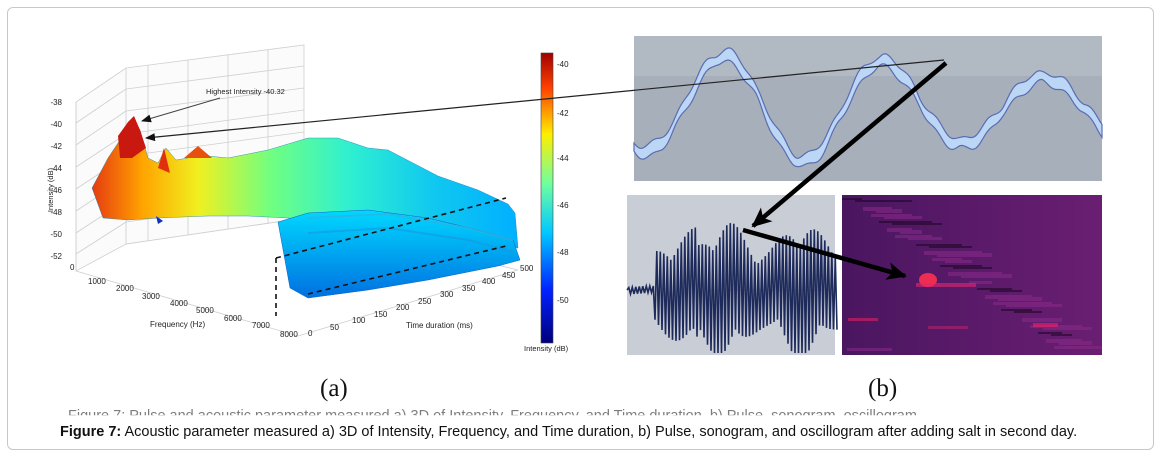 Image resolution: width=1163 pixels, height=457 pixels. What do you see at coordinates (205, 310) in the screenshot?
I see `x-tick: 5000` at bounding box center [205, 310].